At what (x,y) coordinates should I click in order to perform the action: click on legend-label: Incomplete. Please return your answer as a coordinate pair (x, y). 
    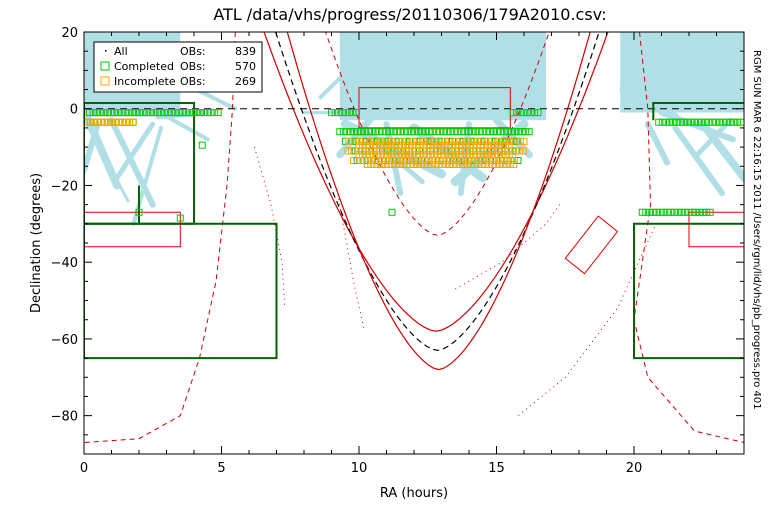
    Looking at the image, I should click on (145, 81).